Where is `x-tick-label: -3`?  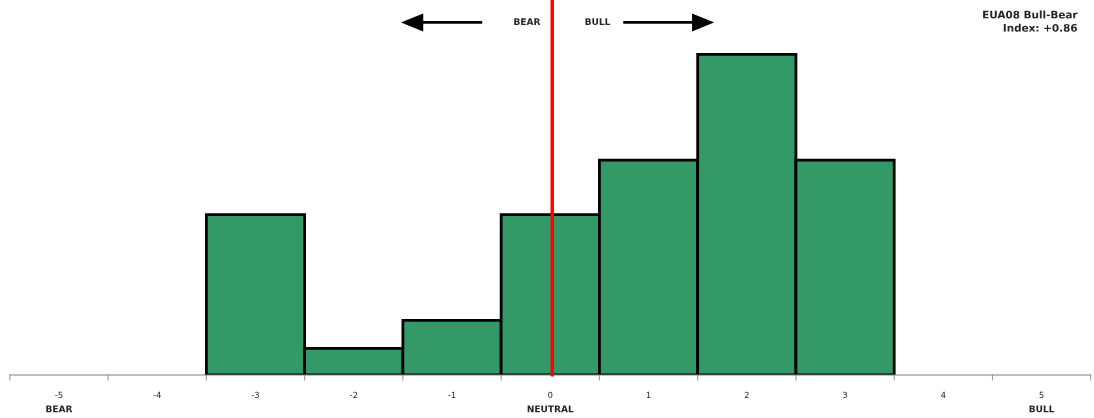 x-tick-label: -3 is located at coordinates (255, 395).